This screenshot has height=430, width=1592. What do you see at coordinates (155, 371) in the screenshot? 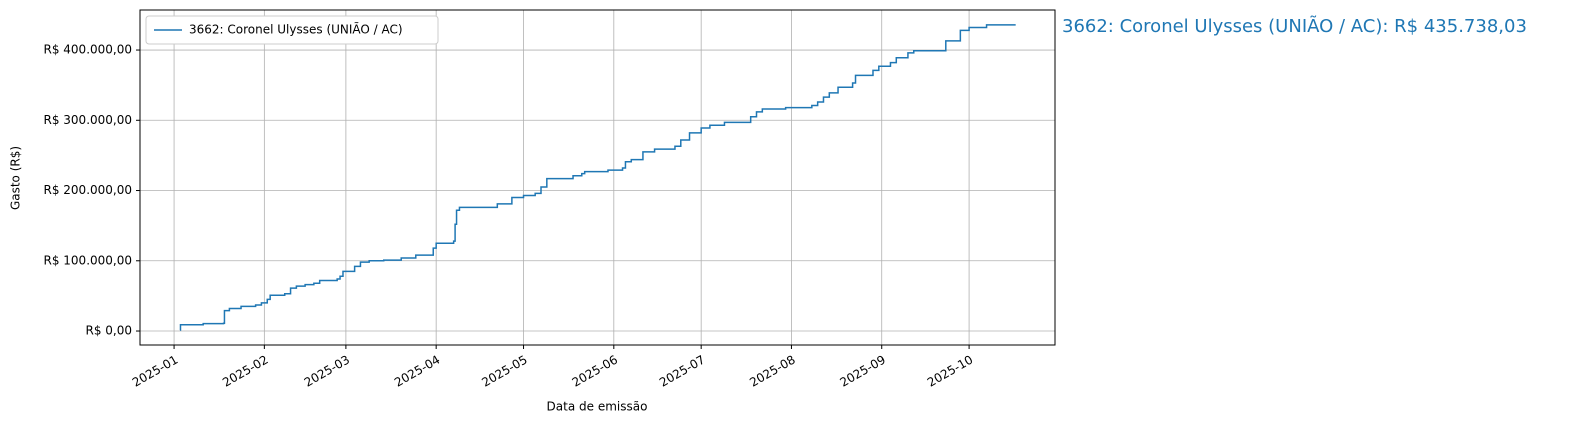
I see `x-tick-label: 2025-01` at bounding box center [155, 371].